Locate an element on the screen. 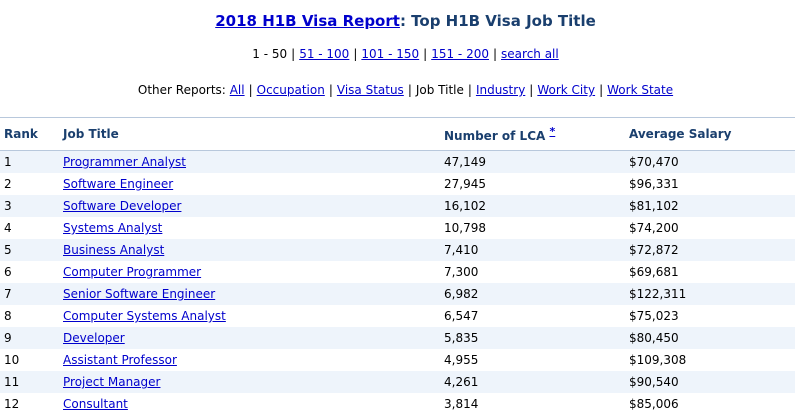  average-salary-cell: $72,872 is located at coordinates (710, 250).